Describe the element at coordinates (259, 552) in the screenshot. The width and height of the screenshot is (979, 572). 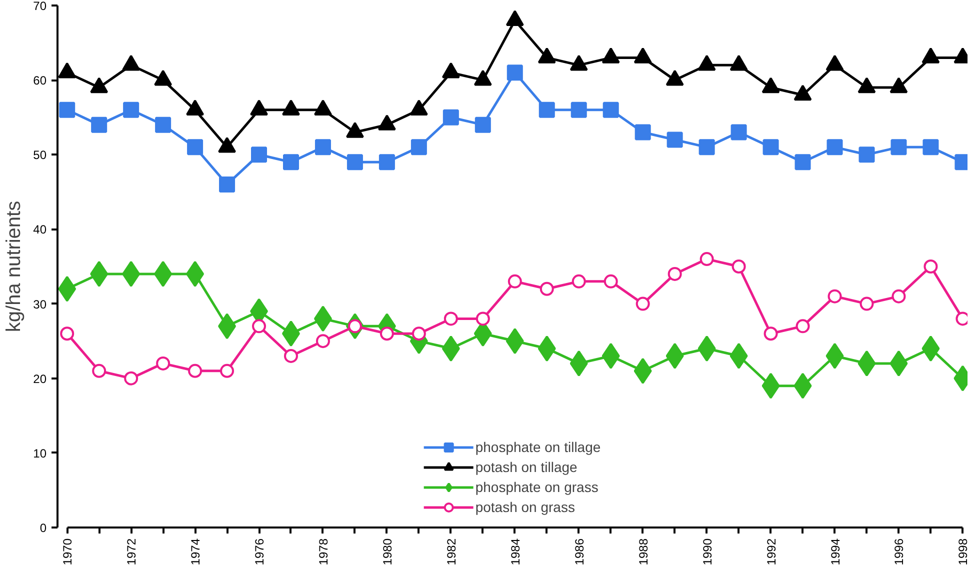
I see `x-tick-label: 1976` at that location.